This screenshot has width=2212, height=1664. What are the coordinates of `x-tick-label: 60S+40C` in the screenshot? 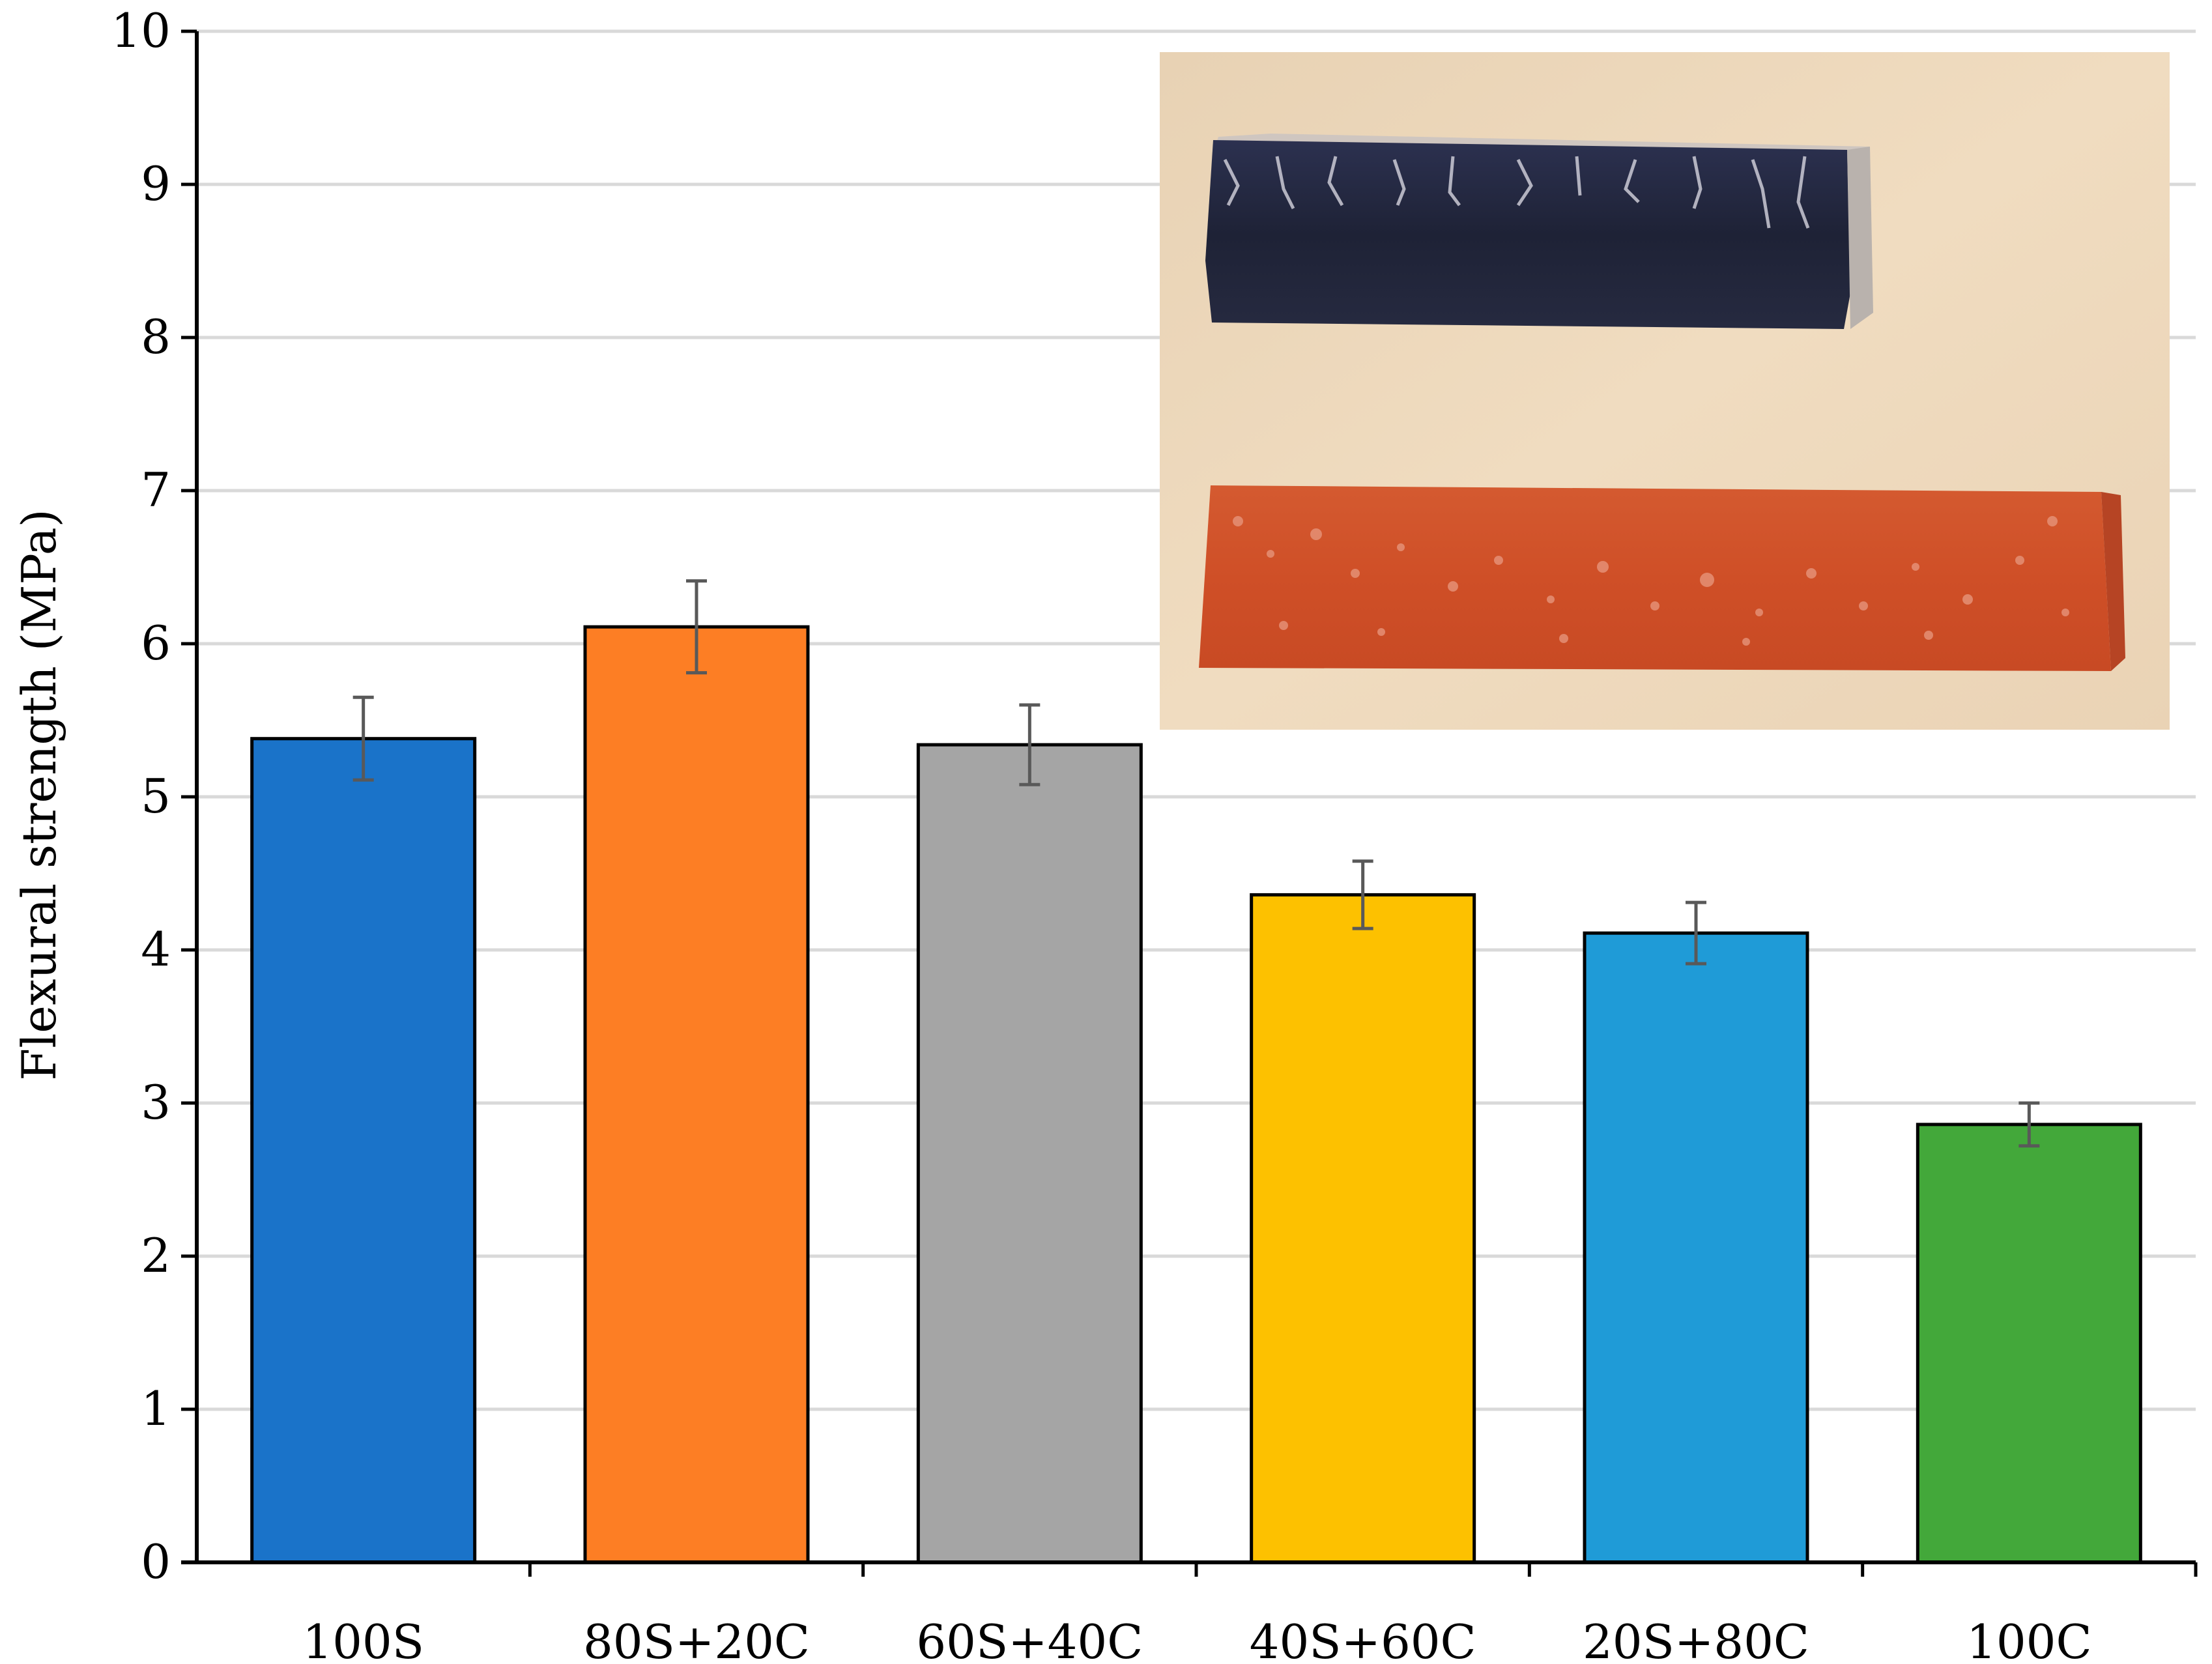 It's located at (1029, 1639).